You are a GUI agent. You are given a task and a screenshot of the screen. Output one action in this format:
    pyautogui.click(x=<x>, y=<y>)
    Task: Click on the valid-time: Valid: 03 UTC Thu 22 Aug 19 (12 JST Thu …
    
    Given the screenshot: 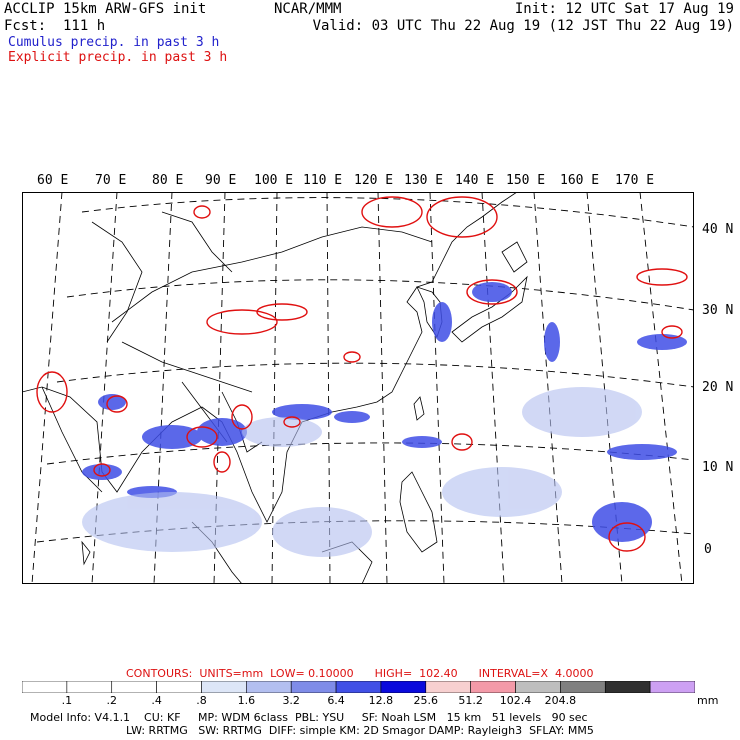 What is the action you would take?
    pyautogui.click(x=523, y=26)
    